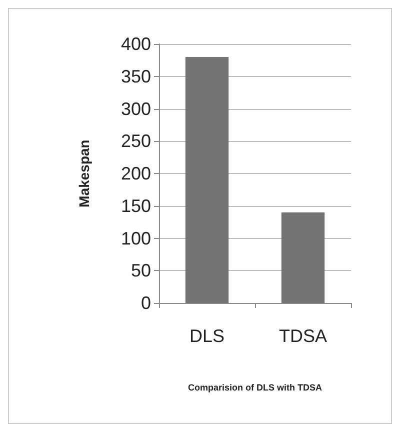 The width and height of the screenshot is (400, 432). I want to click on y-tick-label: 0, so click(145, 303).